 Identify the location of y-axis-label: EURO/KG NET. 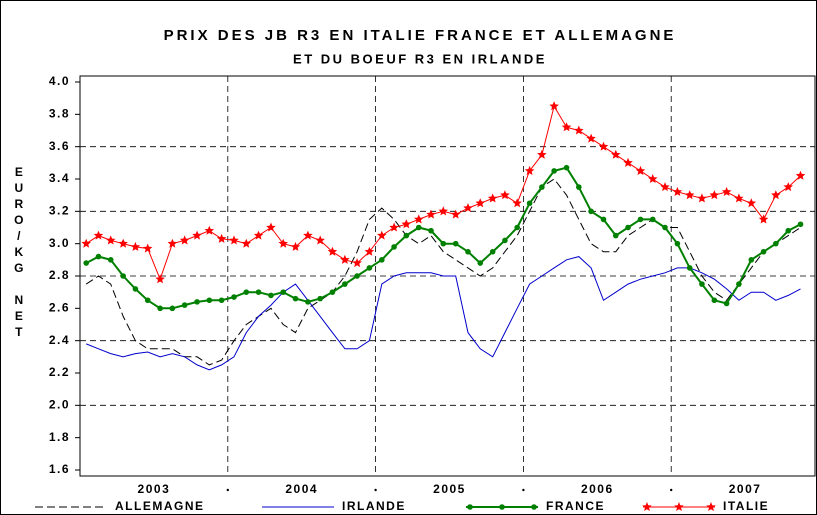
(19, 253).